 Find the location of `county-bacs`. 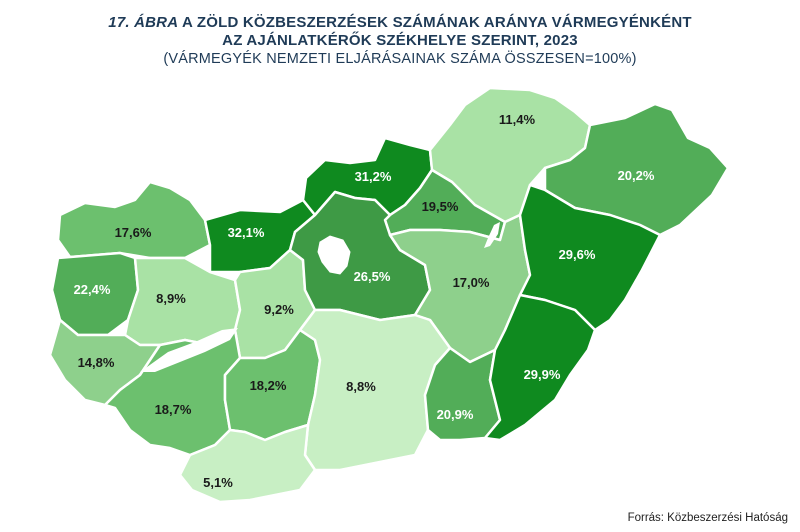

county-bacs is located at coordinates (375, 390).